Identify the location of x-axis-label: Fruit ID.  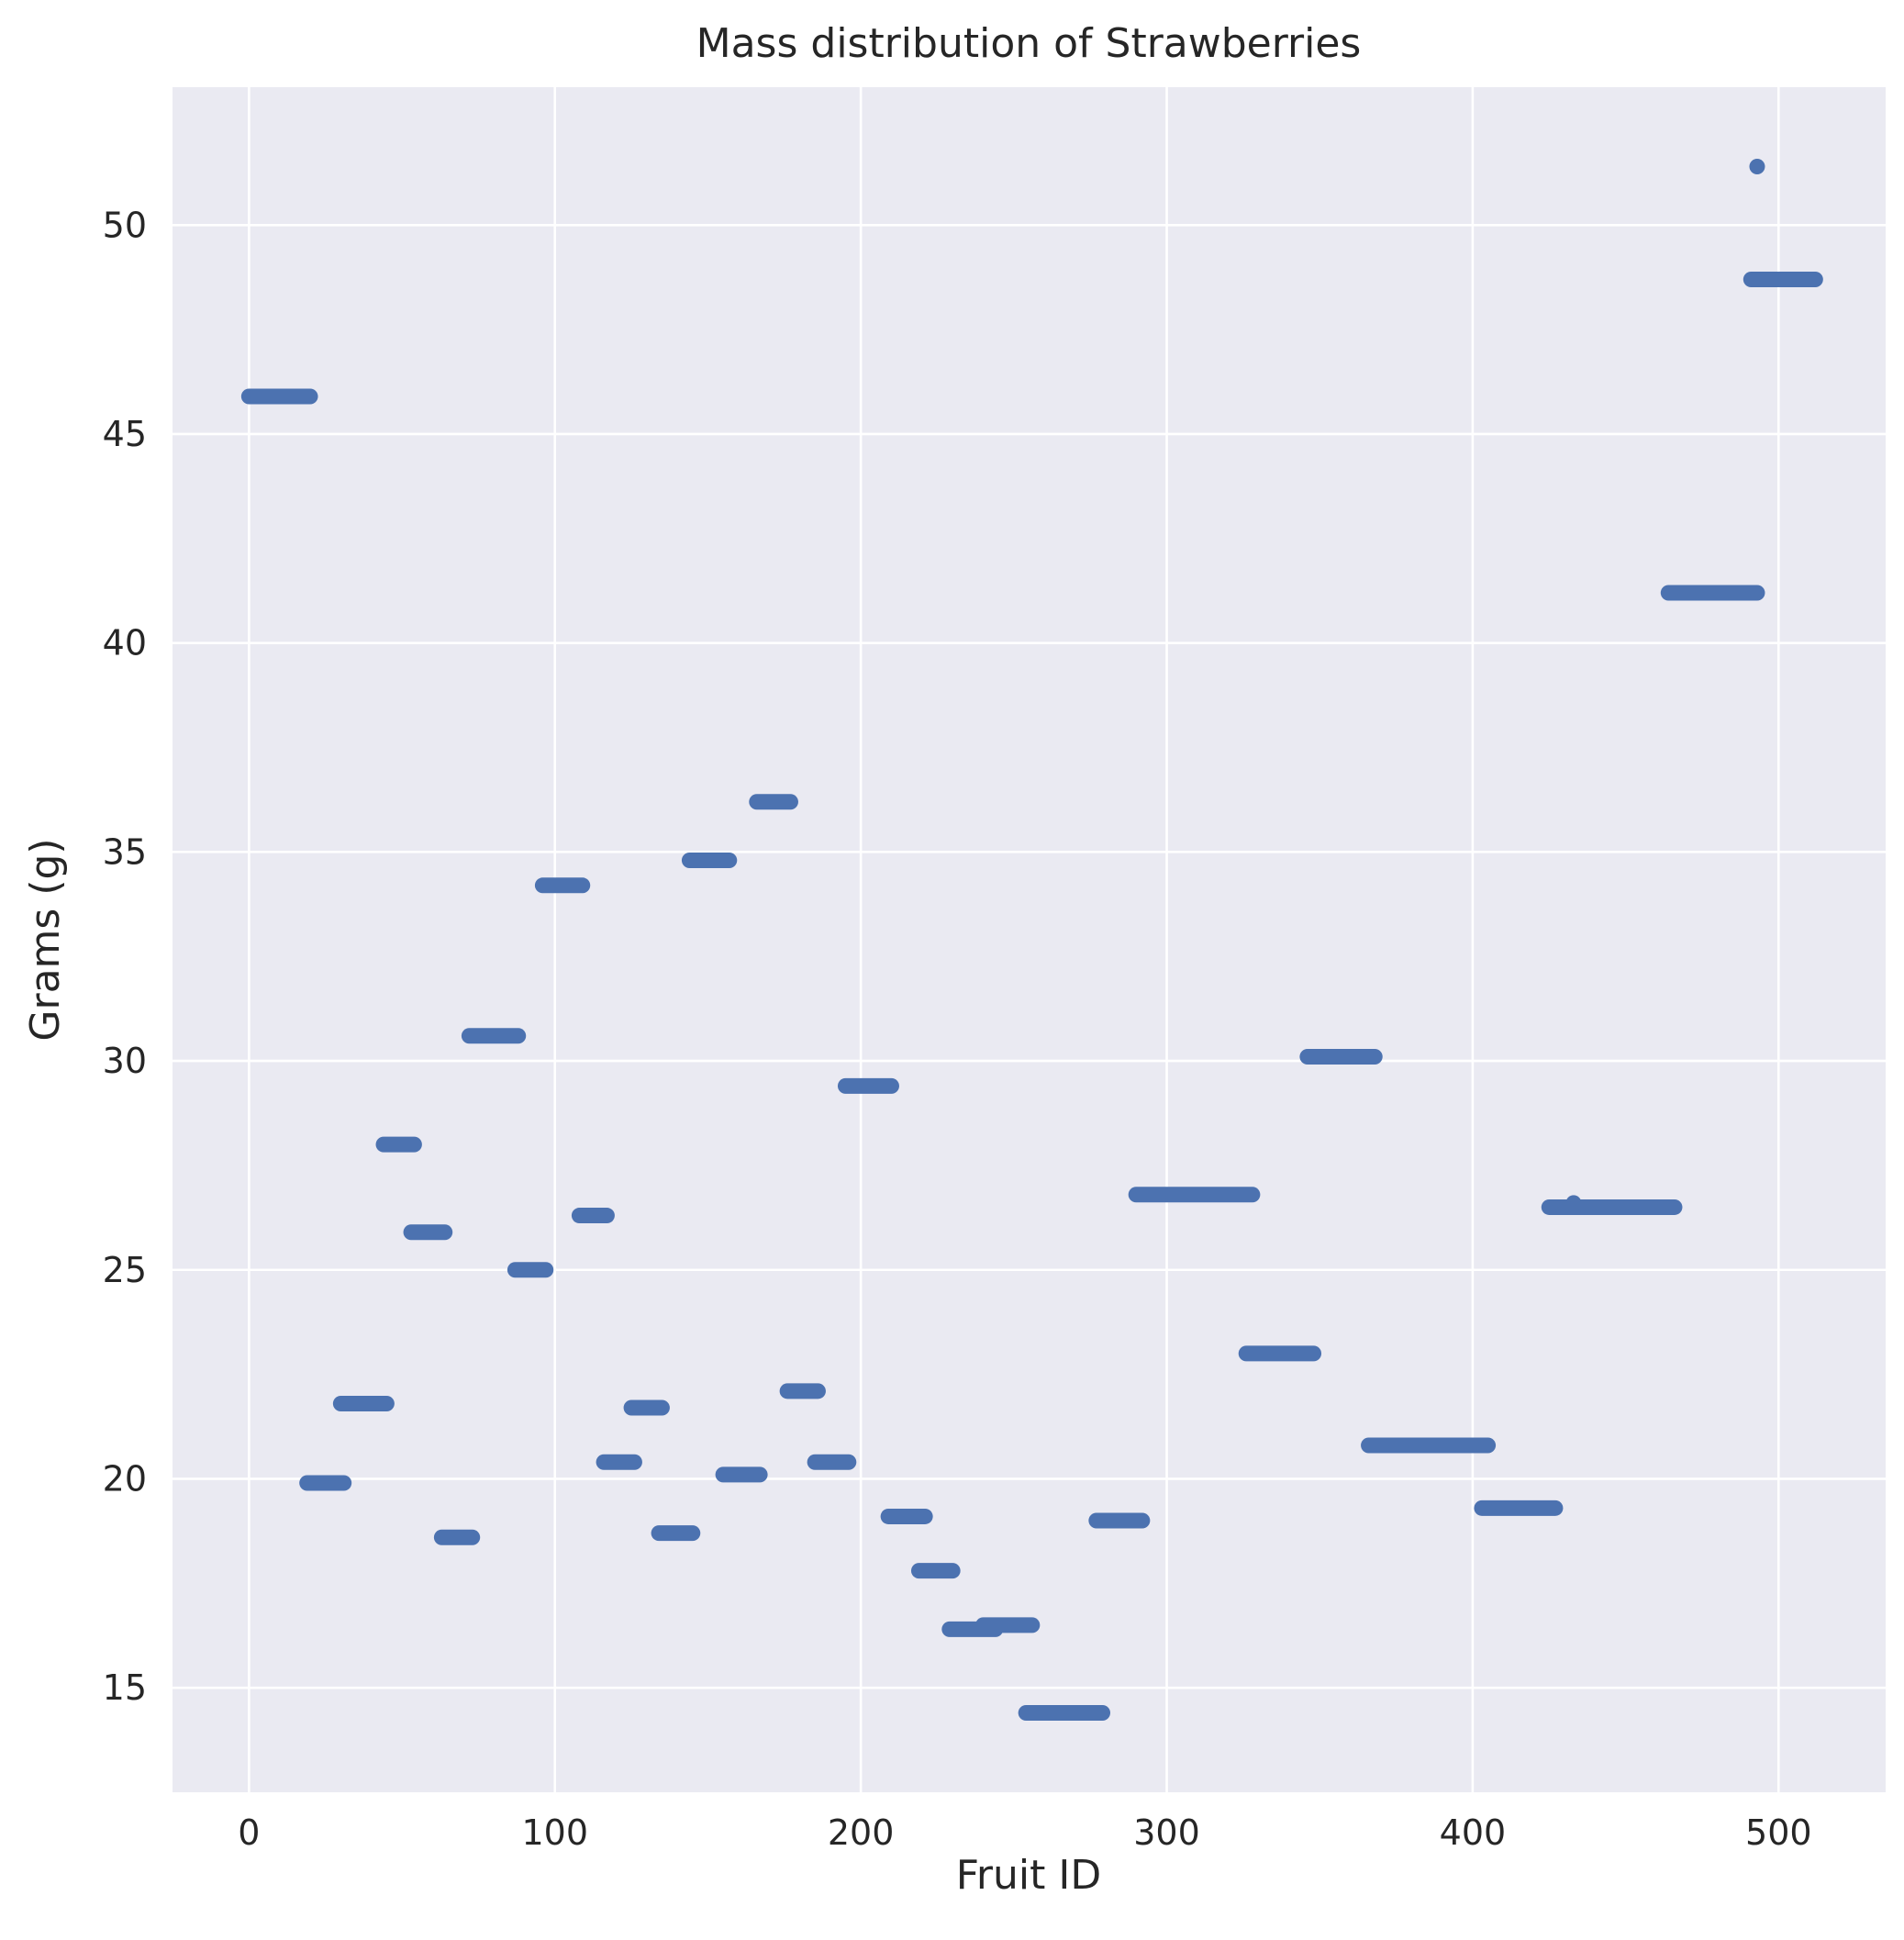
(1028, 1875).